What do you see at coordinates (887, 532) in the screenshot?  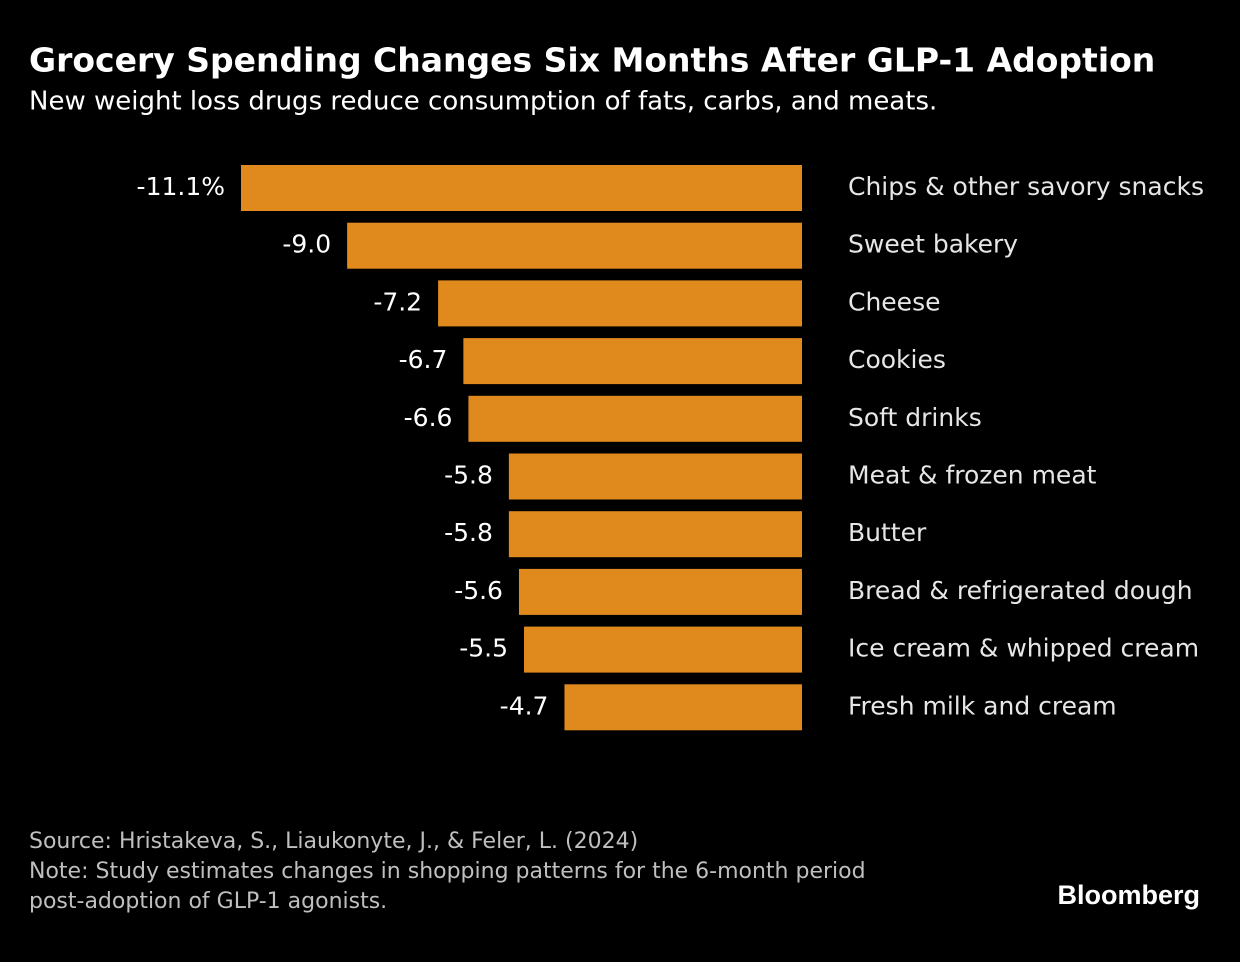 I see `category-label: Butter` at bounding box center [887, 532].